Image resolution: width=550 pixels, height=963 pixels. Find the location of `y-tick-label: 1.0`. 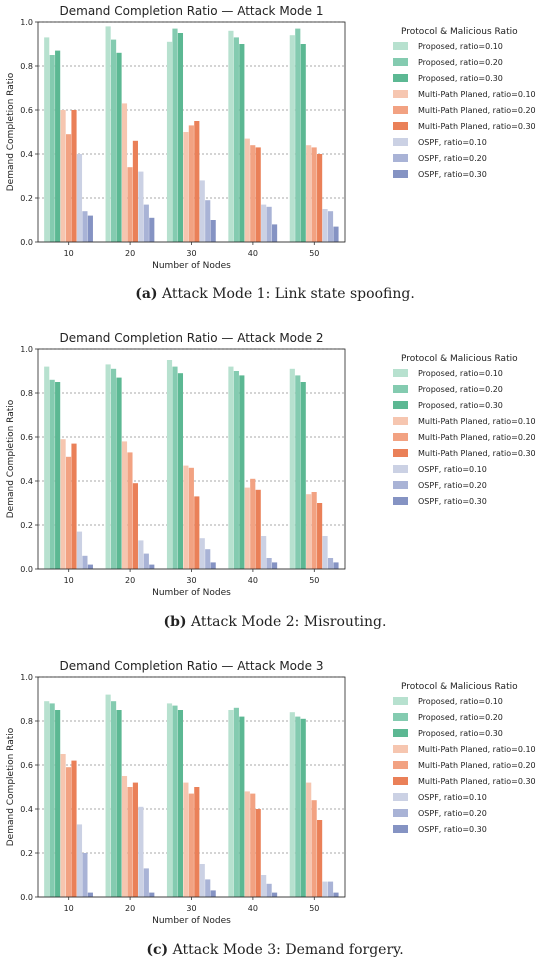

y-tick-label: 1.0 is located at coordinates (26, 22).